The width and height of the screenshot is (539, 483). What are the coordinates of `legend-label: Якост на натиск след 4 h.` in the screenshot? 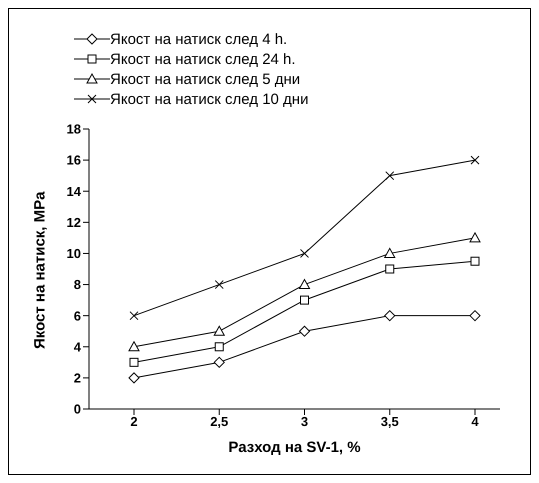 It's located at (199, 39).